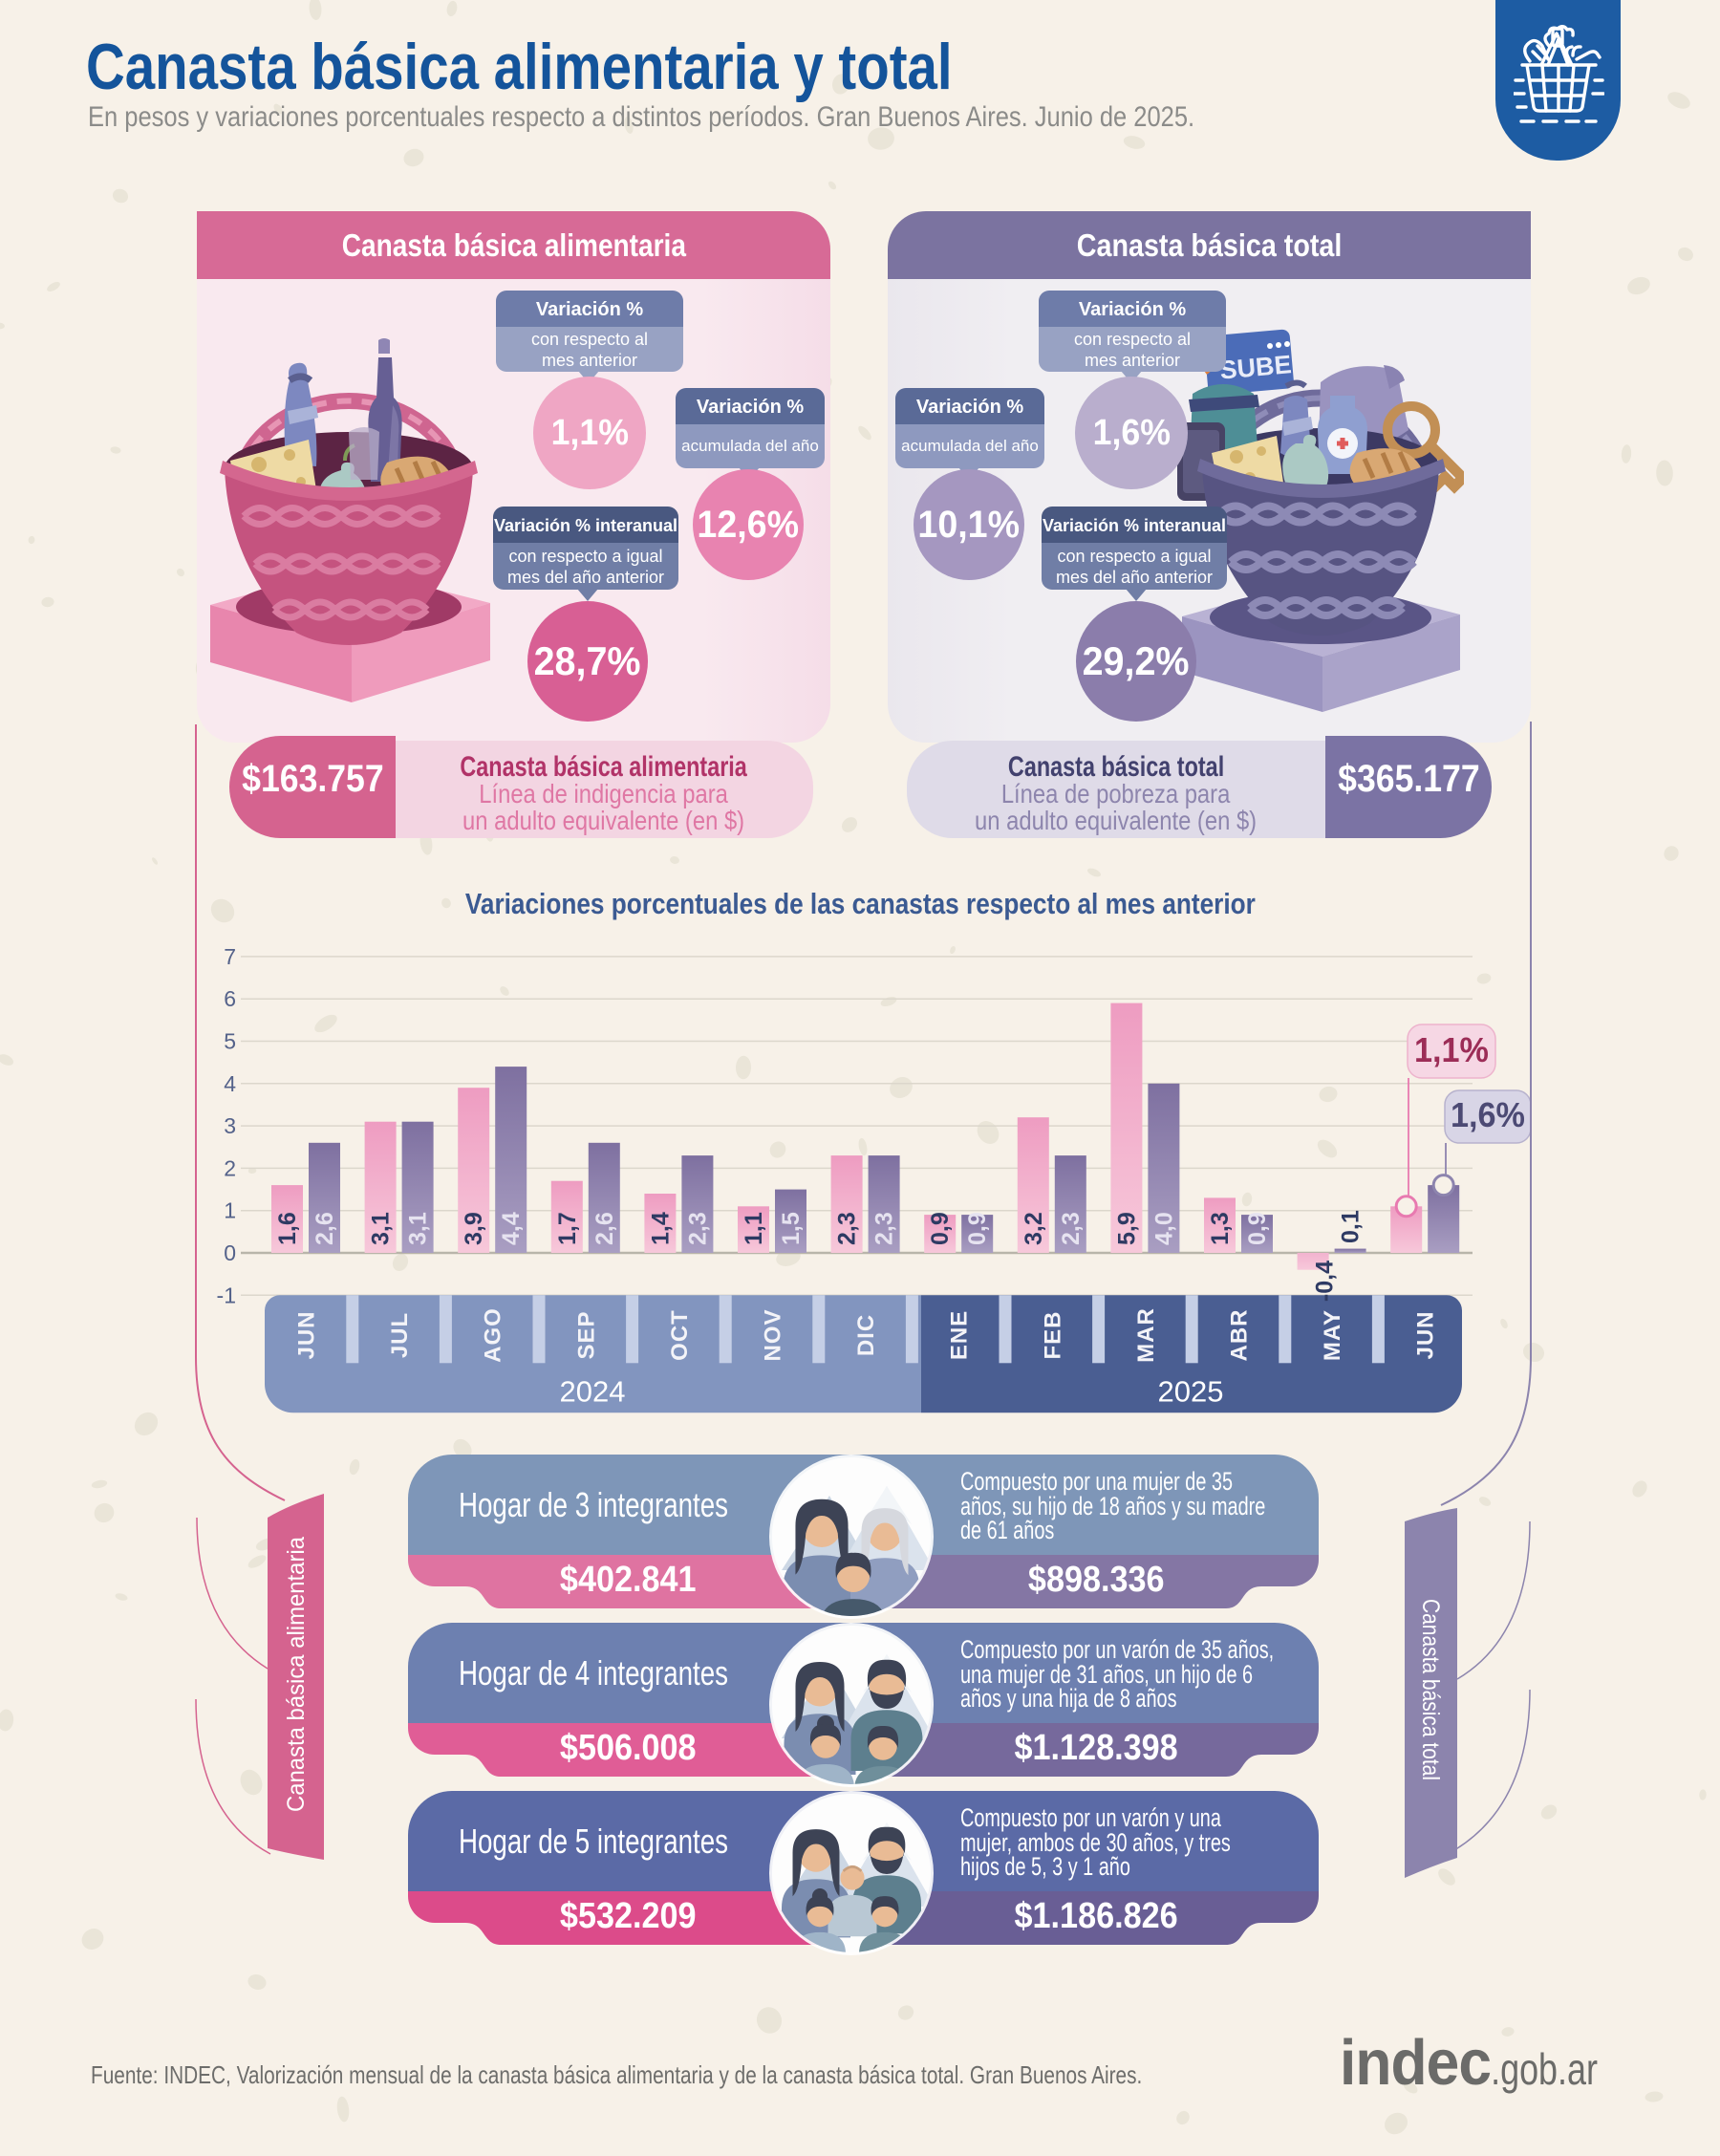  Describe the element at coordinates (593, 1391) in the screenshot. I see `svg-text: 2024` at that location.